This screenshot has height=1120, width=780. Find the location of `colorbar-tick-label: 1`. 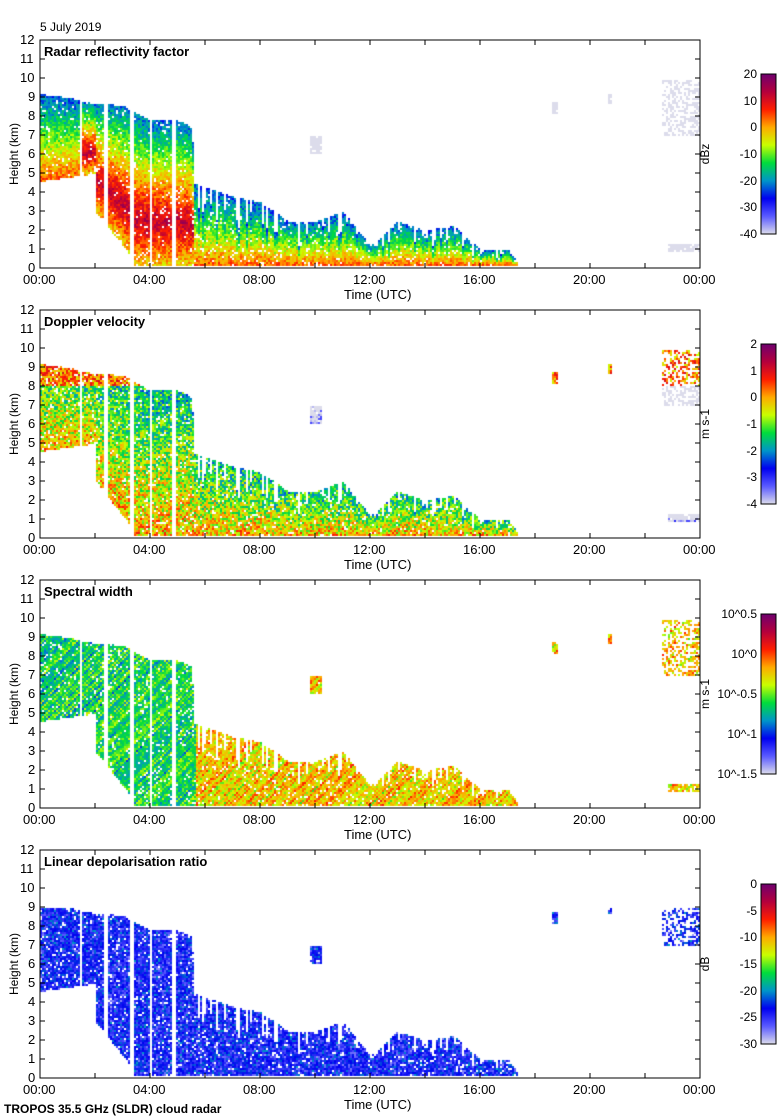

colorbar-tick-label: 1 is located at coordinates (753, 370).